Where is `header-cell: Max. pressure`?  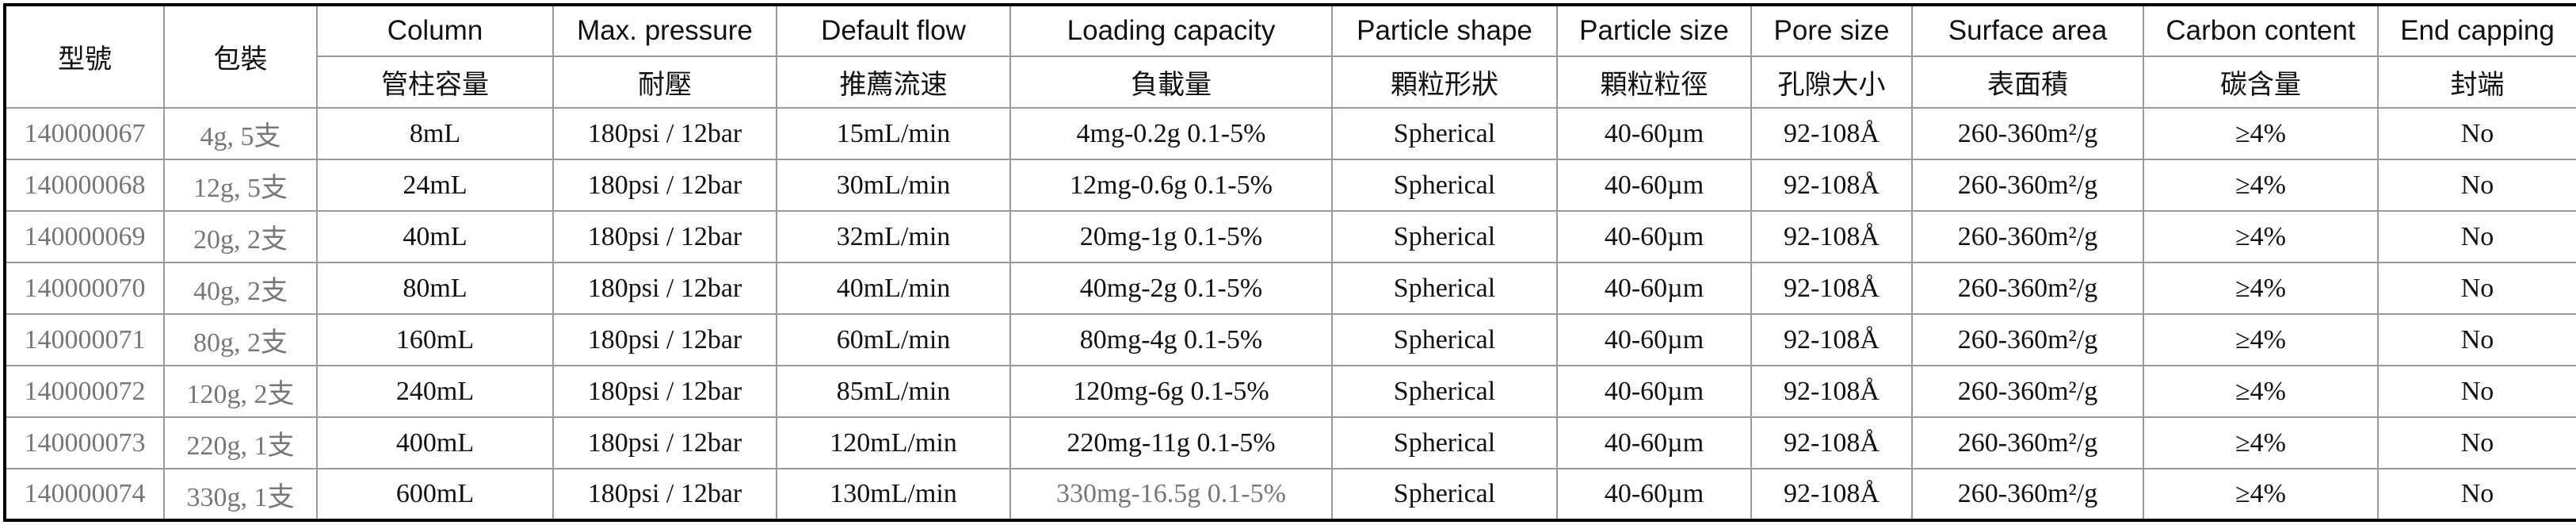 header-cell: Max. pressure is located at coordinates (664, 31).